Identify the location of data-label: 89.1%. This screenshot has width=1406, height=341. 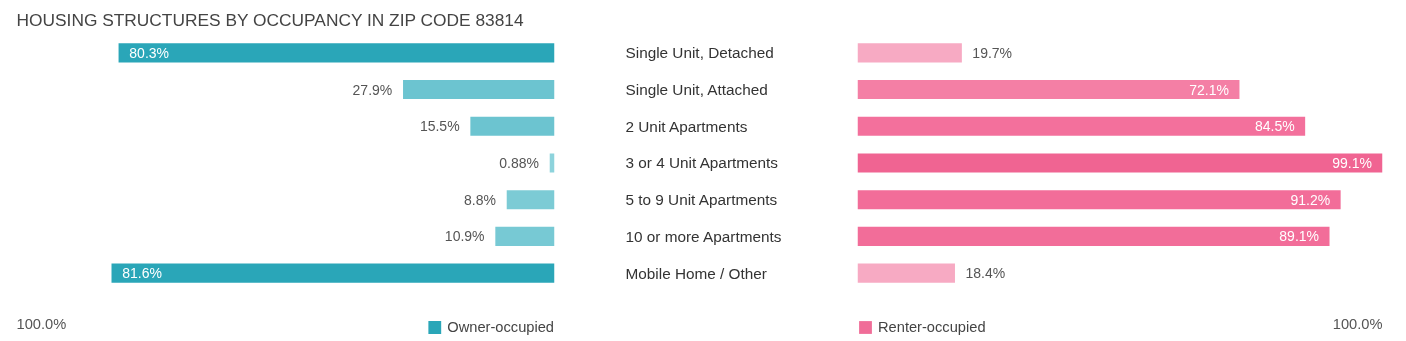
(1299, 236).